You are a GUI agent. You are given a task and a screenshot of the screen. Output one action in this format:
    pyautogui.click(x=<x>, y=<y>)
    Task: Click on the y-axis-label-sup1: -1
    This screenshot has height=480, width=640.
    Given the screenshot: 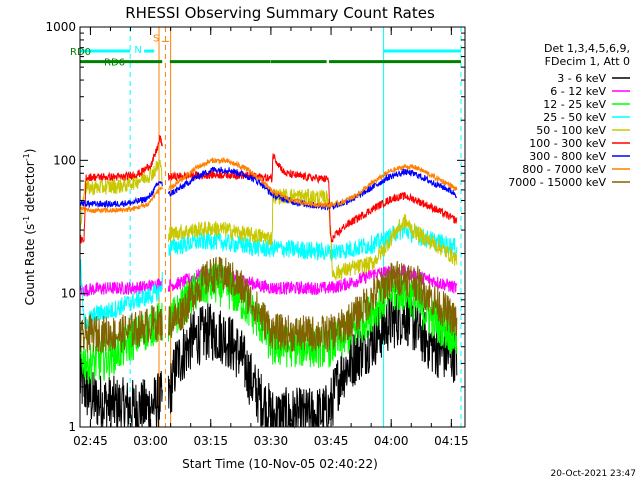 What is the action you would take?
    pyautogui.click(x=26, y=220)
    